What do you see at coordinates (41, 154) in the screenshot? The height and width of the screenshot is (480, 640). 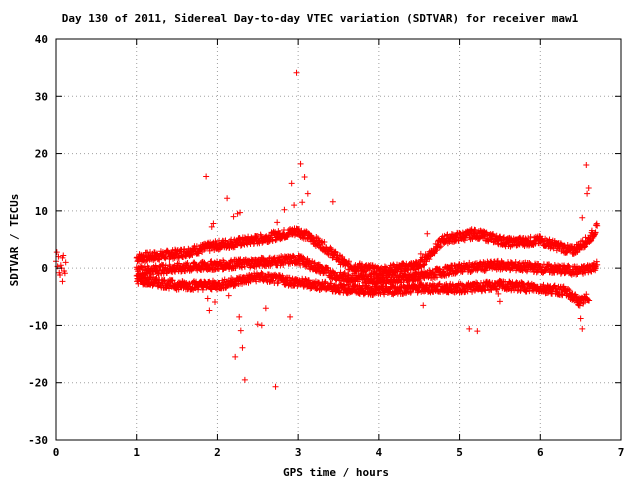 I see `y-tick-label: 20` at bounding box center [41, 154].